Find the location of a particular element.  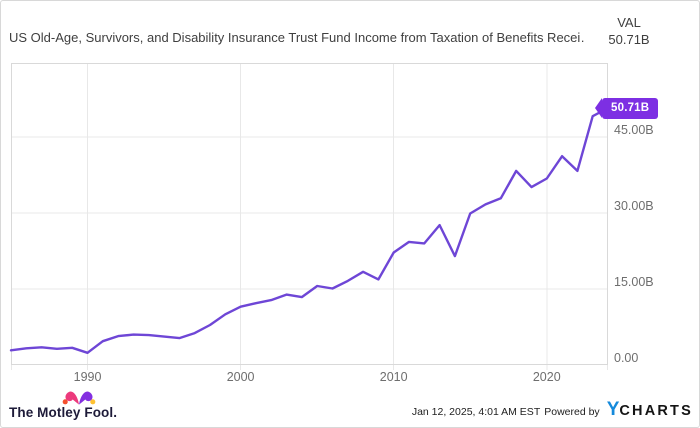

y-tick-label: 15.00B is located at coordinates (634, 281).